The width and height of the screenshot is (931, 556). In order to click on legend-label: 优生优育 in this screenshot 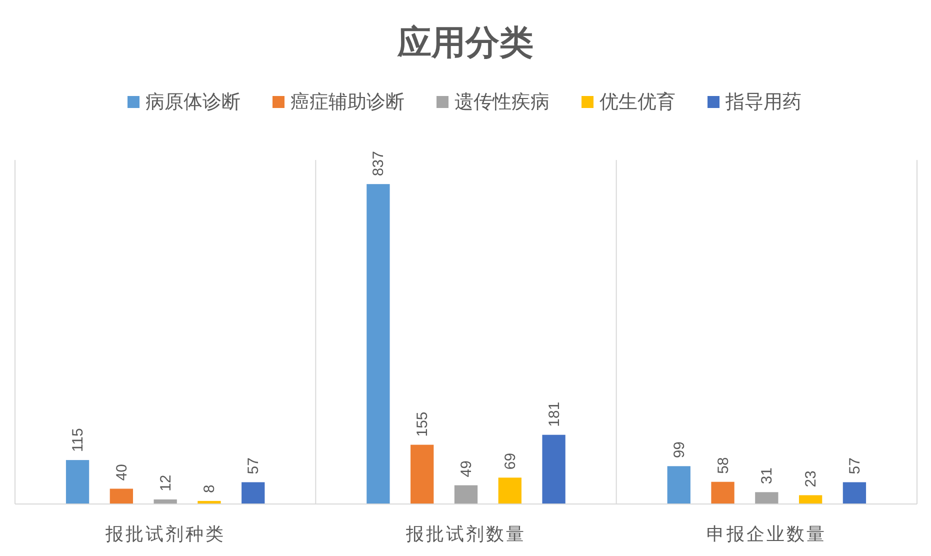, I will do `click(638, 102)`.